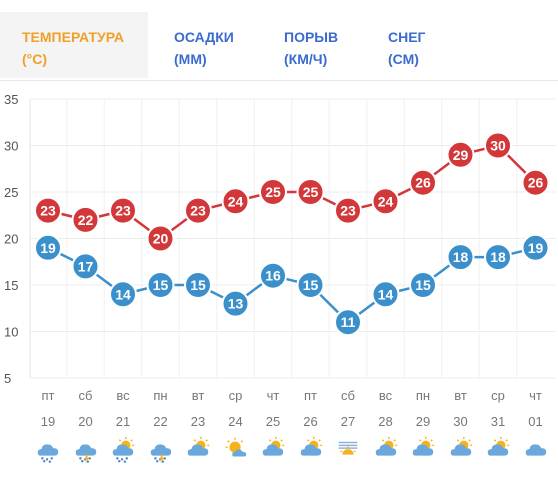 Image resolution: width=558 pixels, height=480 pixels. I want to click on tab-precipitation: ОСАДКИ (ММ), so click(207, 45).